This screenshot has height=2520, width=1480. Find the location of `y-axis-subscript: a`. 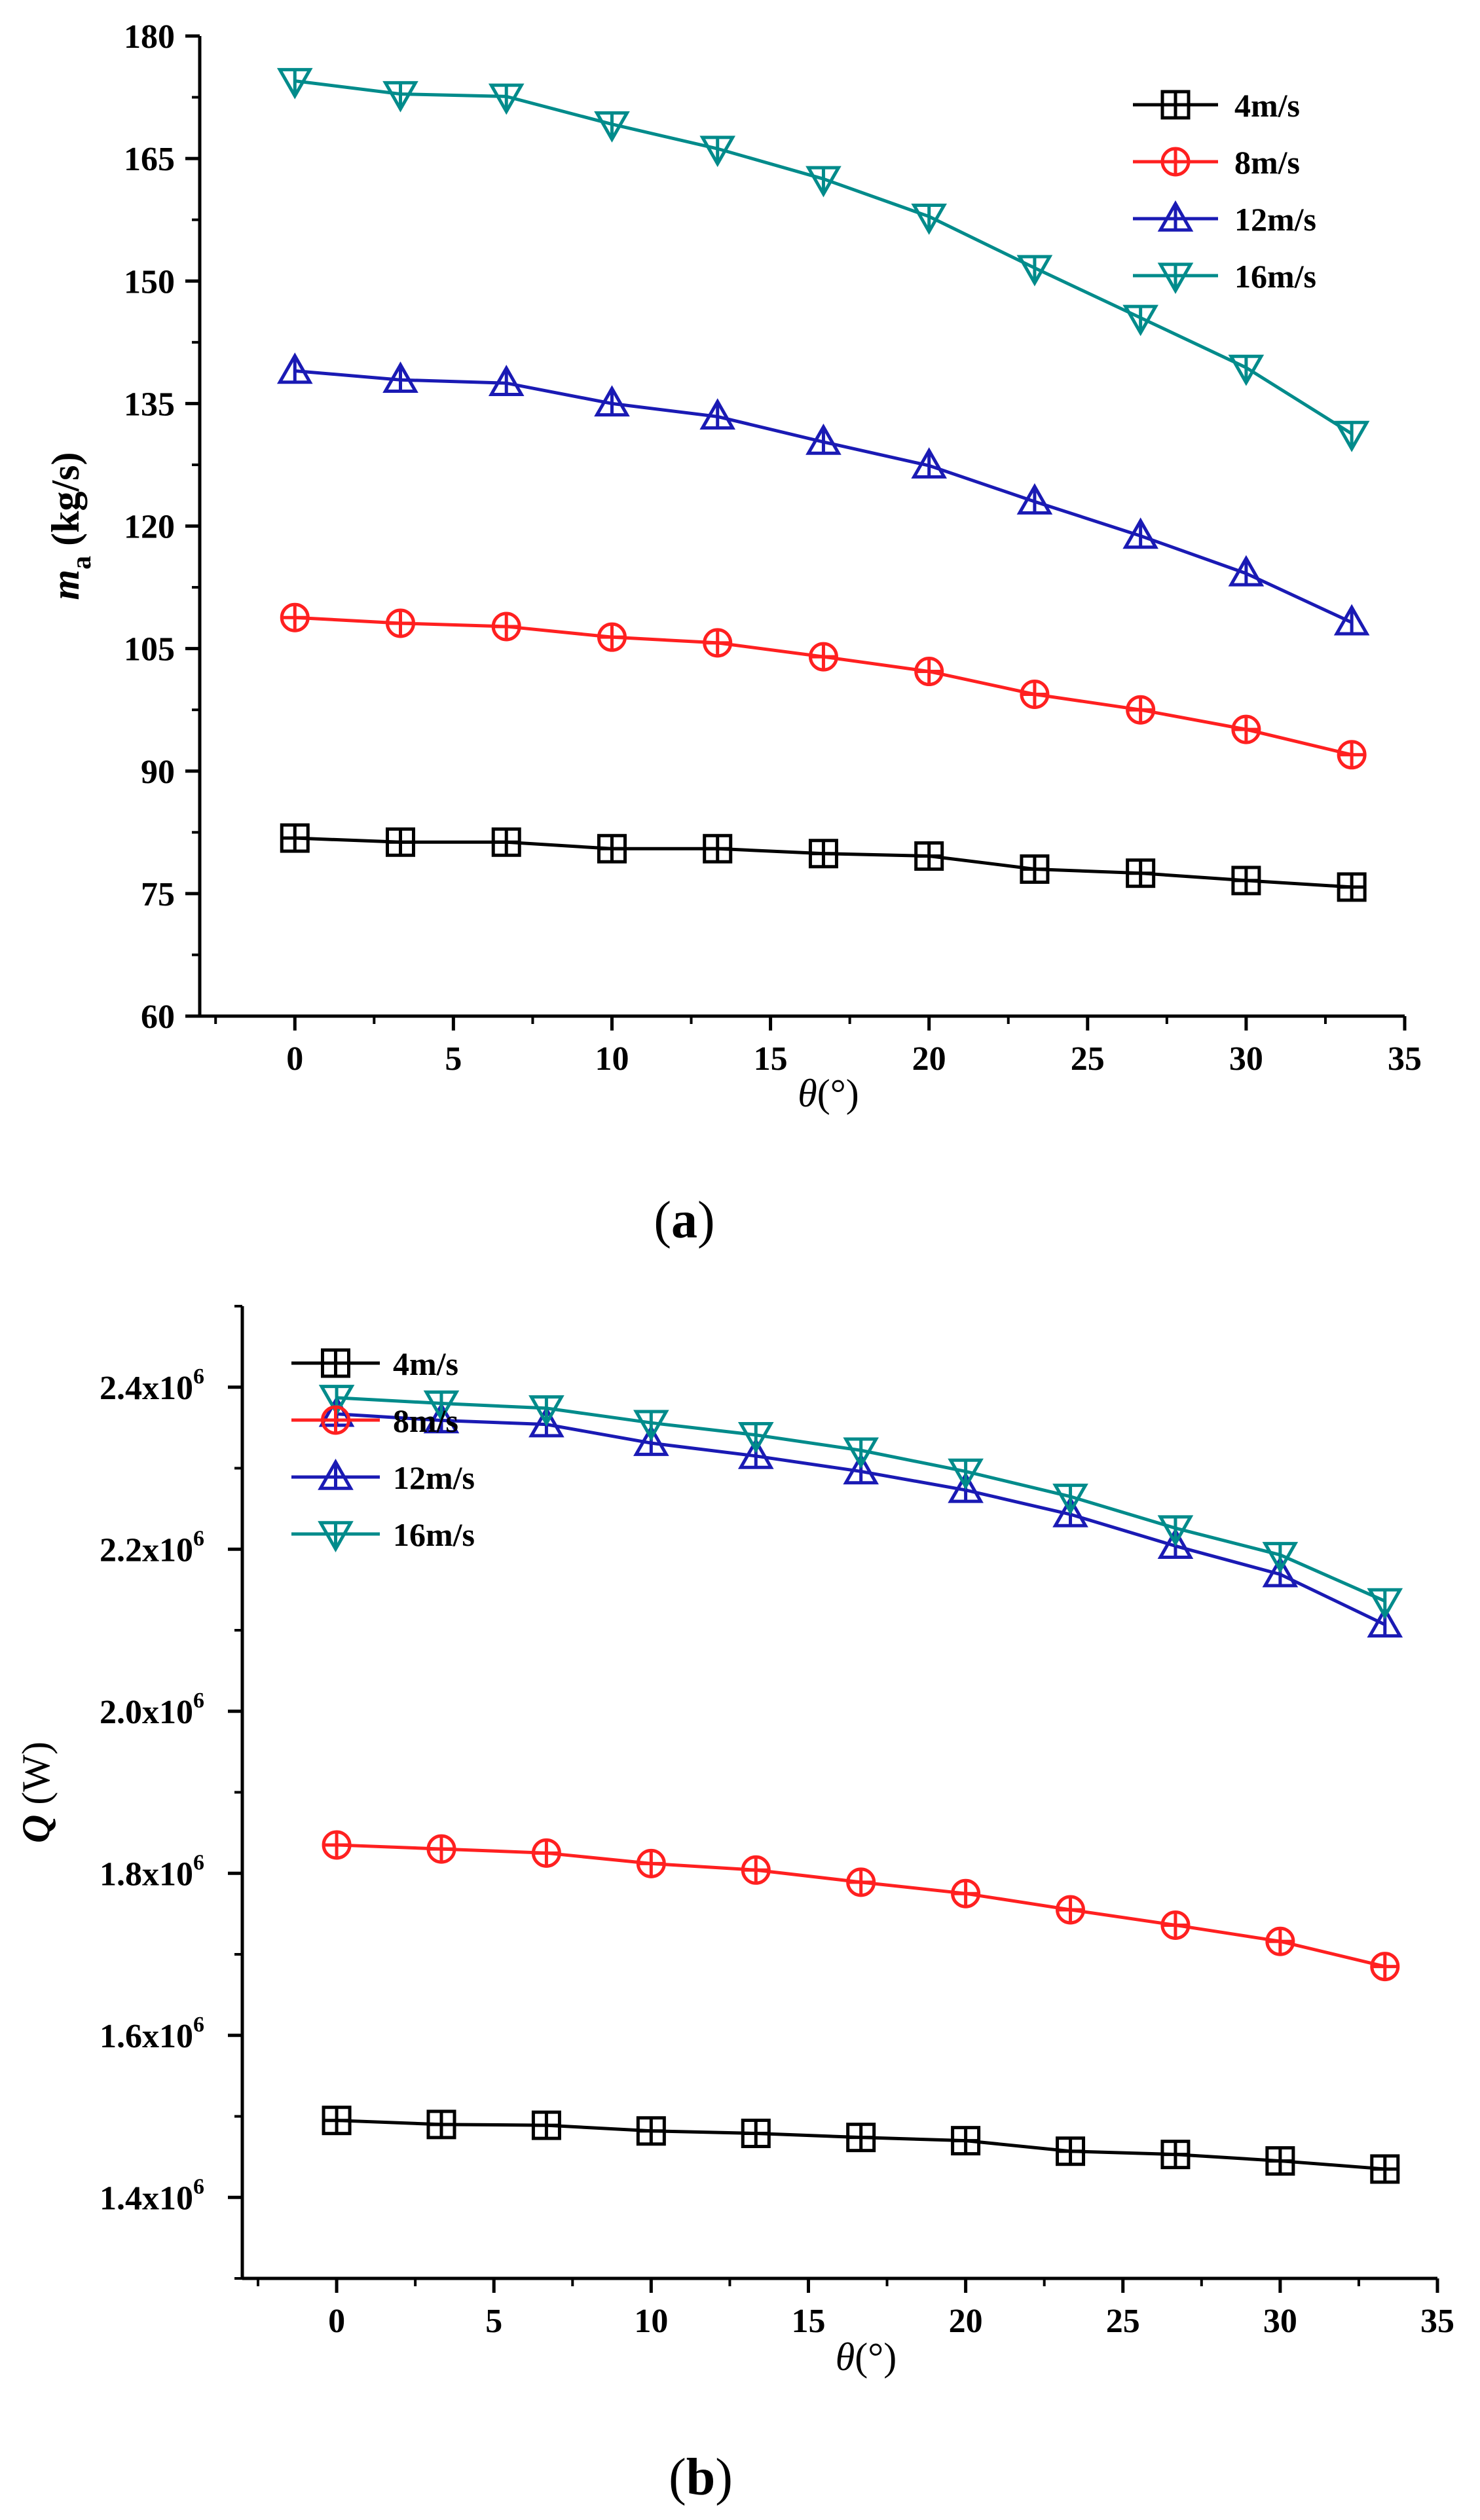

y-axis-subscript: a is located at coordinates (82, 563).